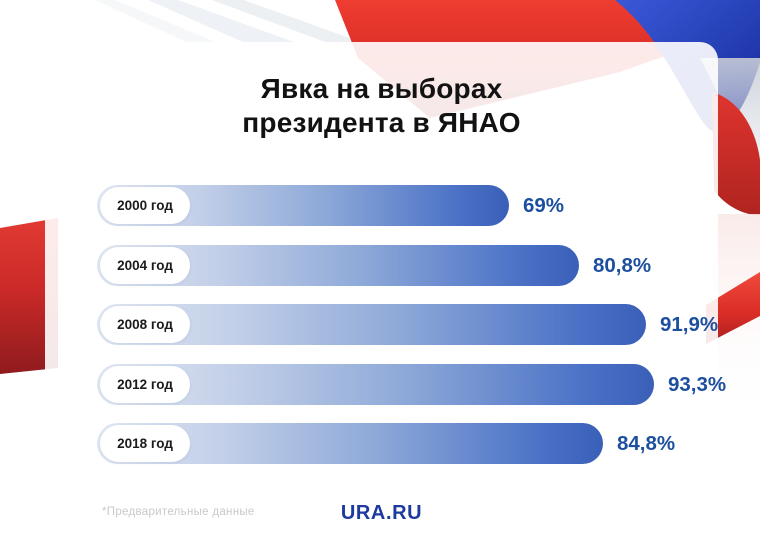 Image resolution: width=760 pixels, height=557 pixels. Describe the element at coordinates (145, 384) in the screenshot. I see `year-label-2012: 2012 год` at that location.